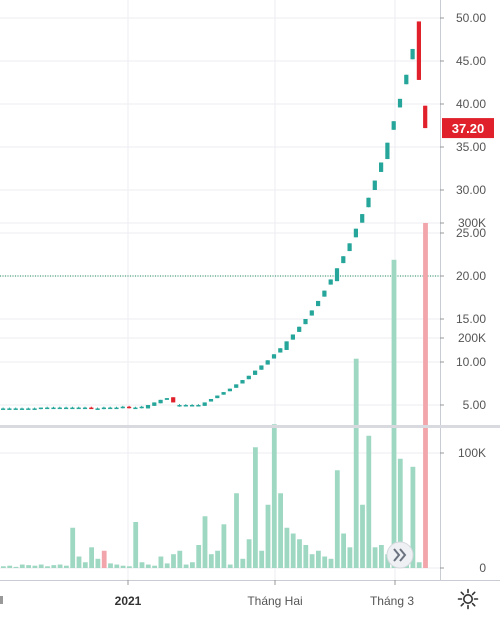  Describe the element at coordinates (482, 568) in the screenshot. I see `volume-tick-label: 0` at that location.